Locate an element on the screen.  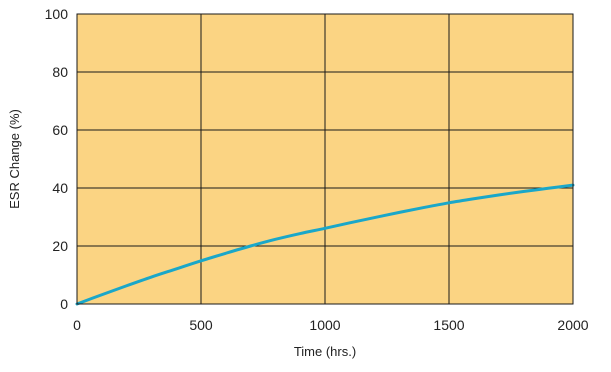
x-tick-label: 500 is located at coordinates (201, 325).